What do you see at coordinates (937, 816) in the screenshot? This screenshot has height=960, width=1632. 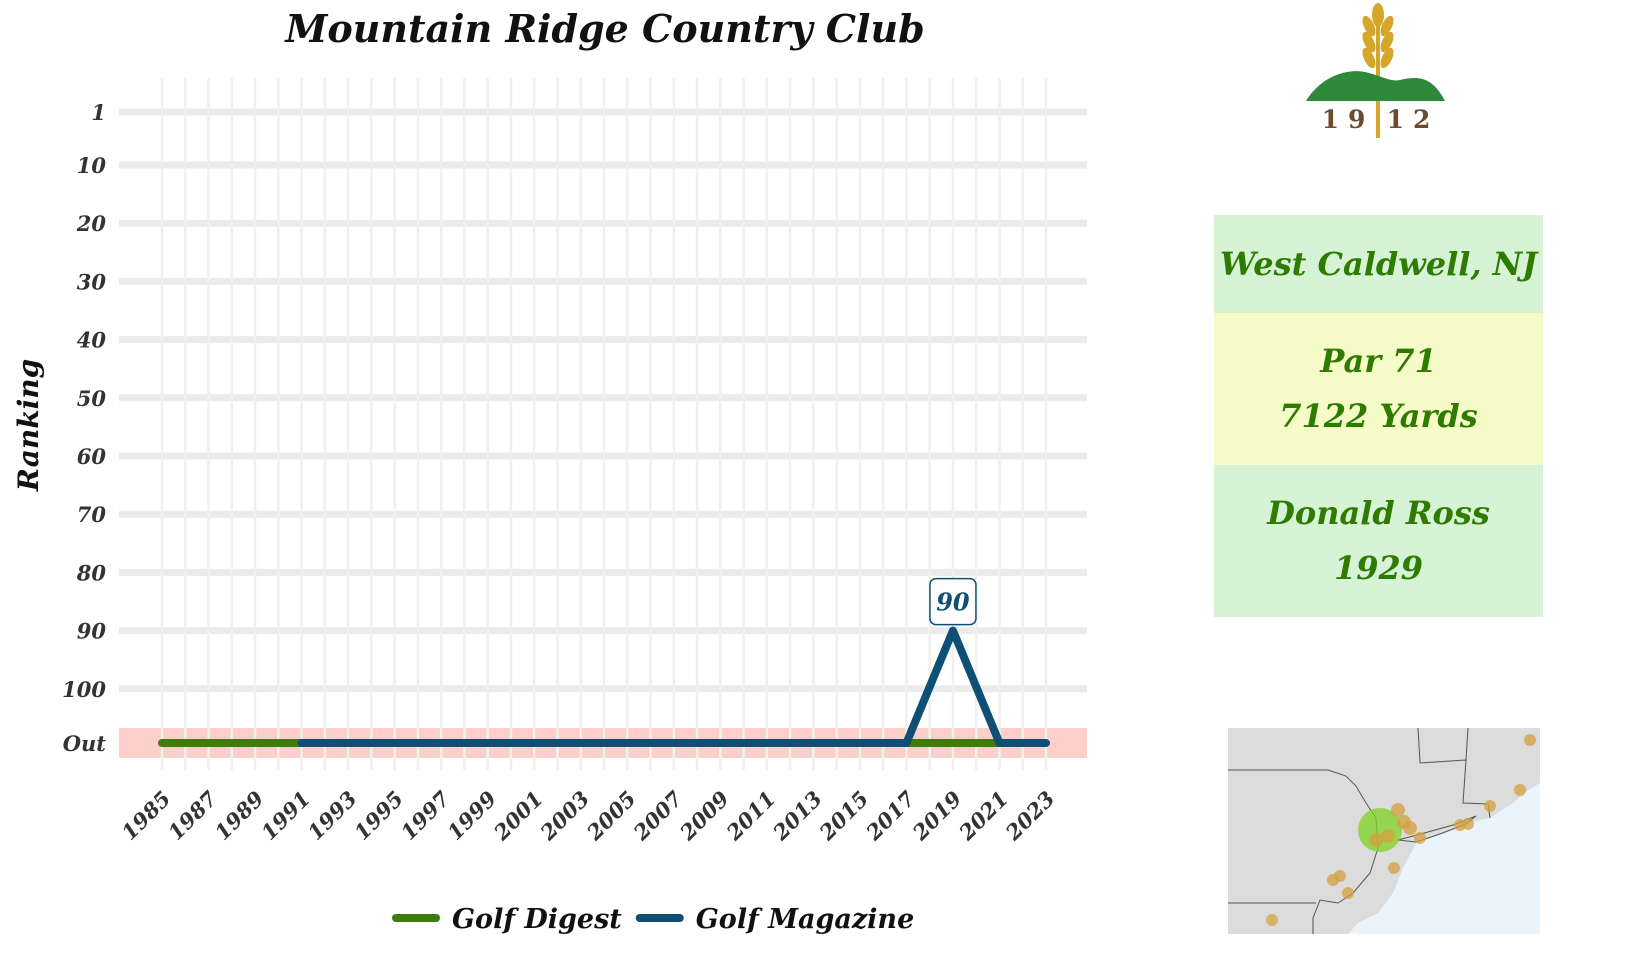 I see `x-tick-label: 2019` at bounding box center [937, 816].